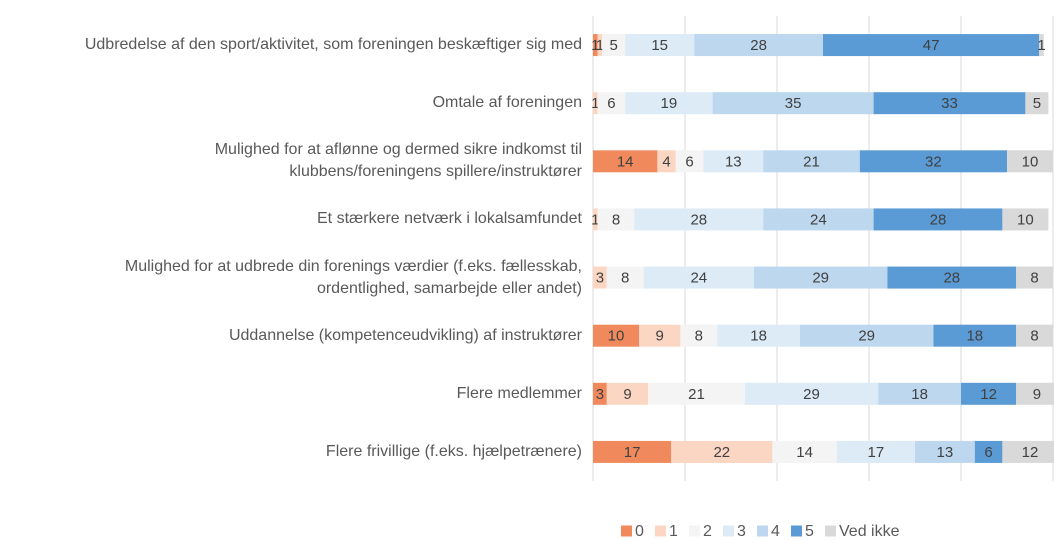  Describe the element at coordinates (600, 394) in the screenshot. I see `data-label: 3` at that location.